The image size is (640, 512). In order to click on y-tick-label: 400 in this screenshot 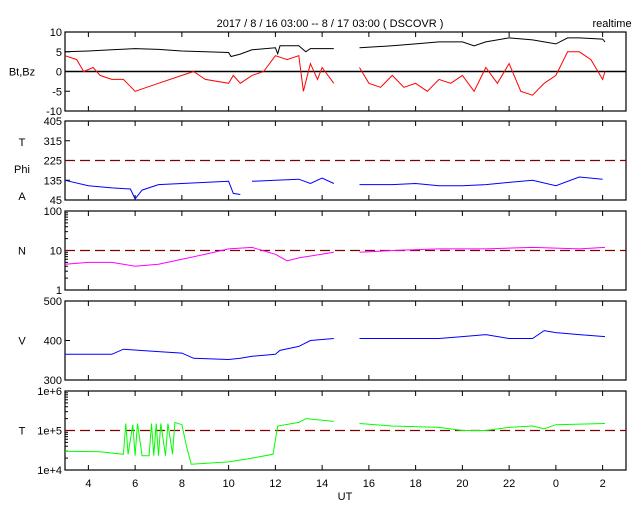, I will do `click(53, 342)`.